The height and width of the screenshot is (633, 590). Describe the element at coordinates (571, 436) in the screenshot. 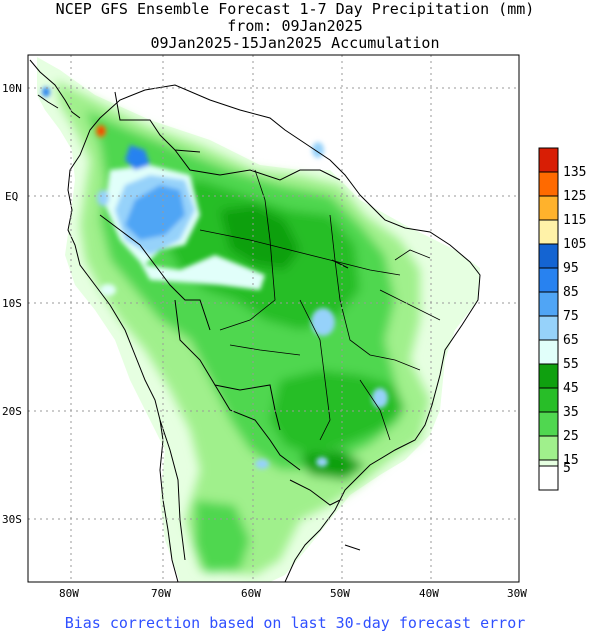

I see `legend-label-25: 25` at that location.